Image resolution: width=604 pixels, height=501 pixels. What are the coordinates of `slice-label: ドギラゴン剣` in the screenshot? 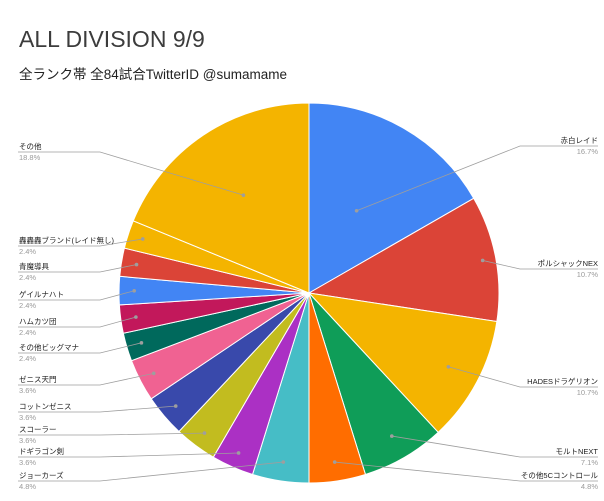 It's located at (41, 451).